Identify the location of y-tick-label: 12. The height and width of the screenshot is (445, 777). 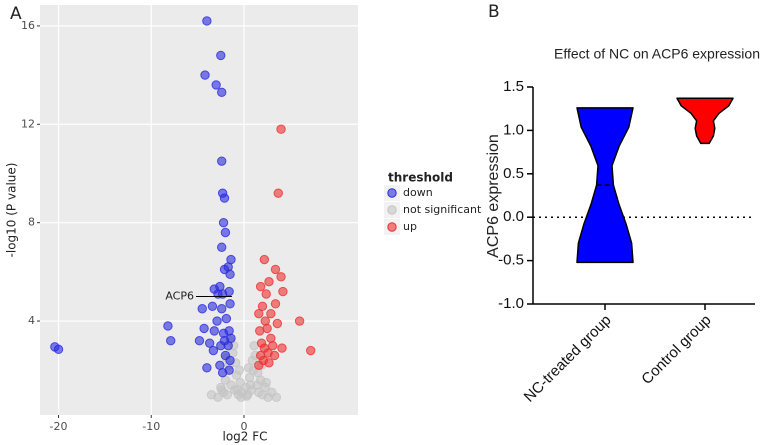
(28, 123).